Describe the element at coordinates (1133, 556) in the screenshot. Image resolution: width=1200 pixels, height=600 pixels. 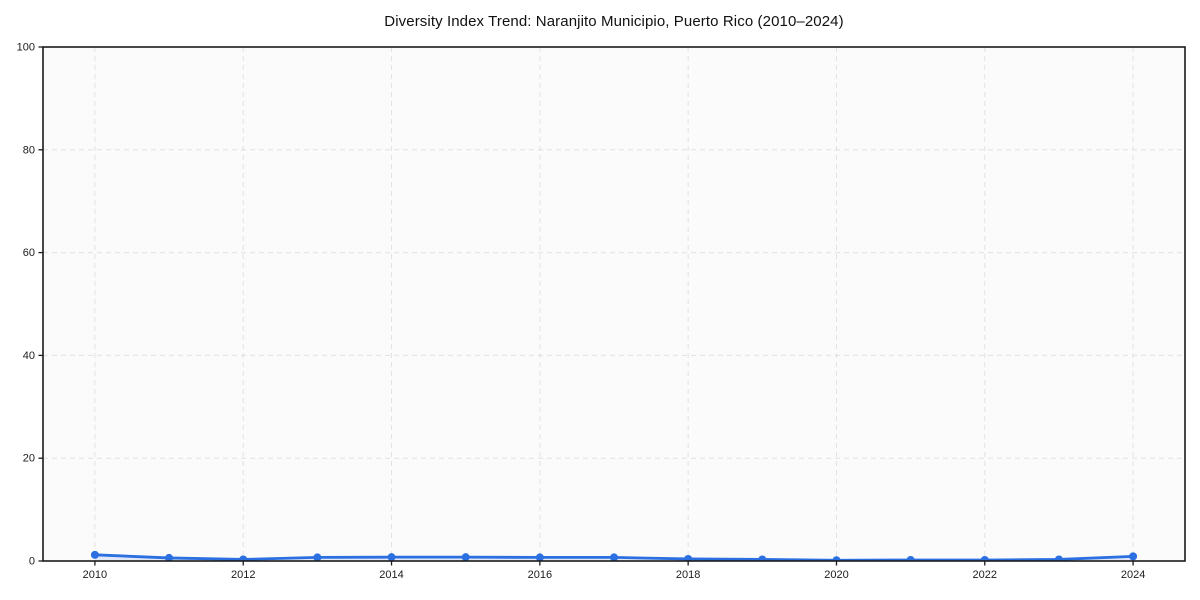
I see `data-point-2024` at that location.